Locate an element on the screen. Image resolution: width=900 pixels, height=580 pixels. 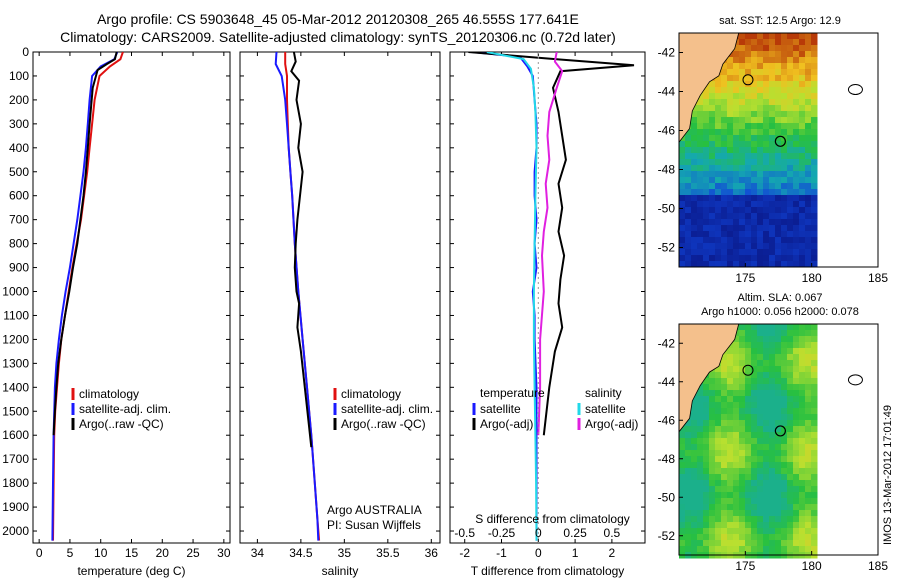
legend-label: satellite is located at coordinates (500, 409).